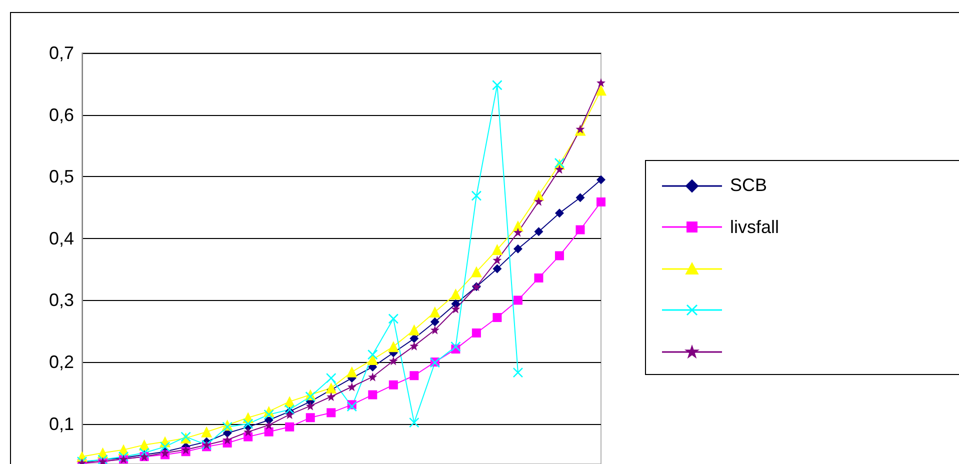  I want to click on y-tick-label: 0,6, so click(61, 114).